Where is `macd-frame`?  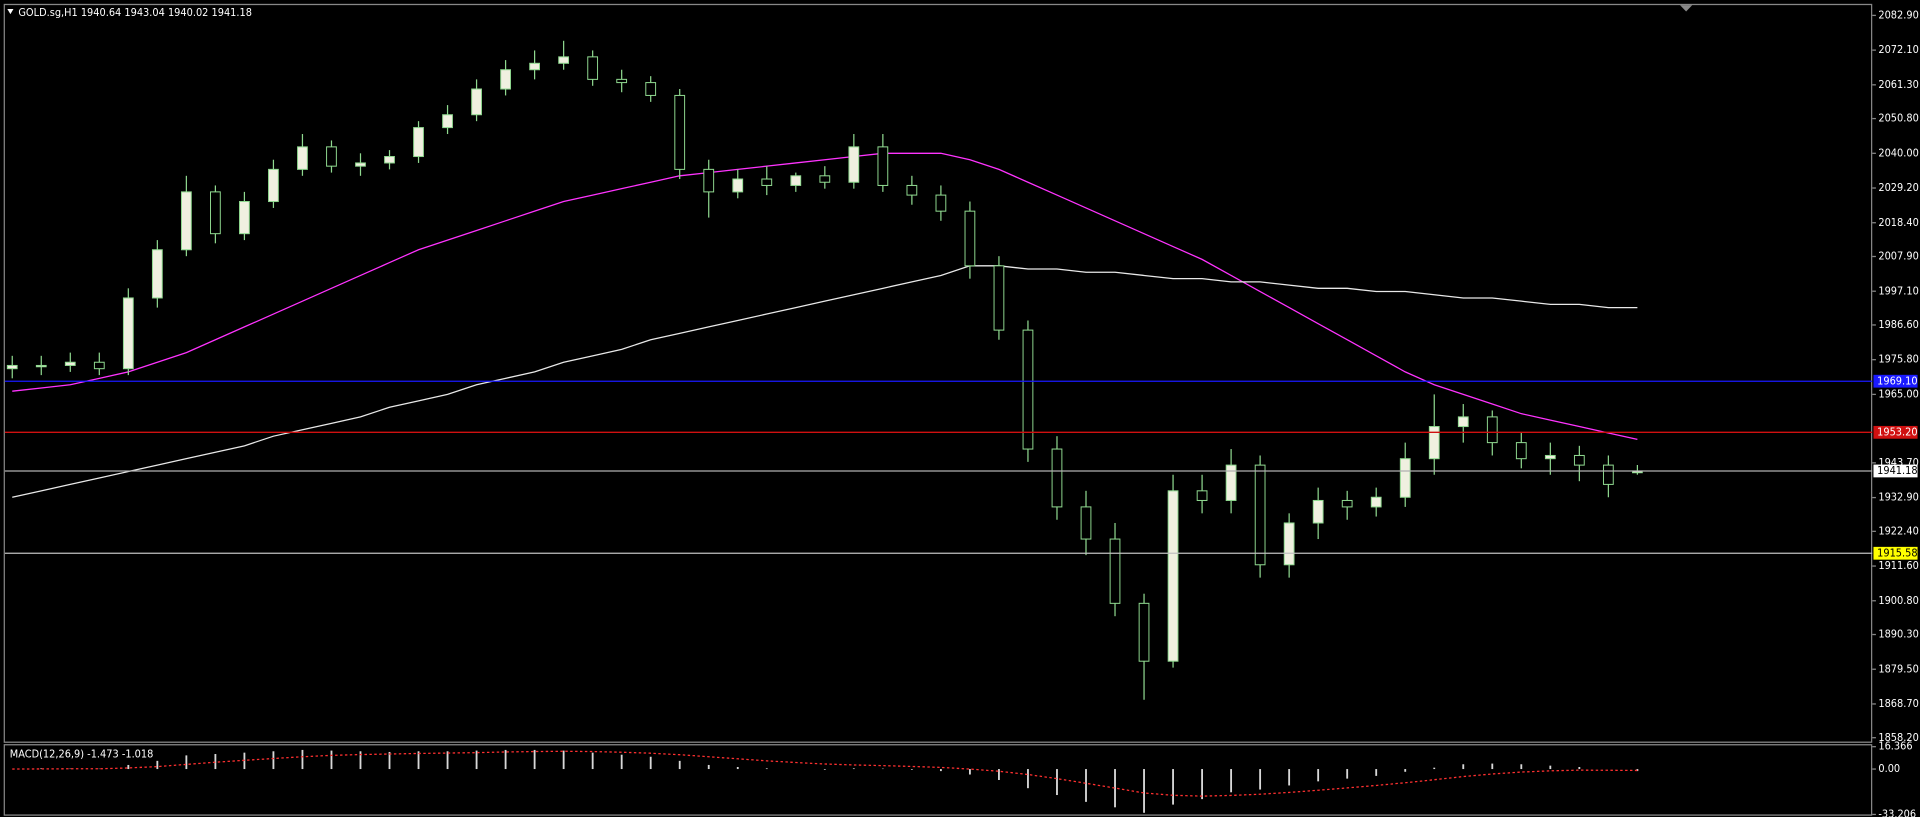
macd-frame is located at coordinates (938, 780).